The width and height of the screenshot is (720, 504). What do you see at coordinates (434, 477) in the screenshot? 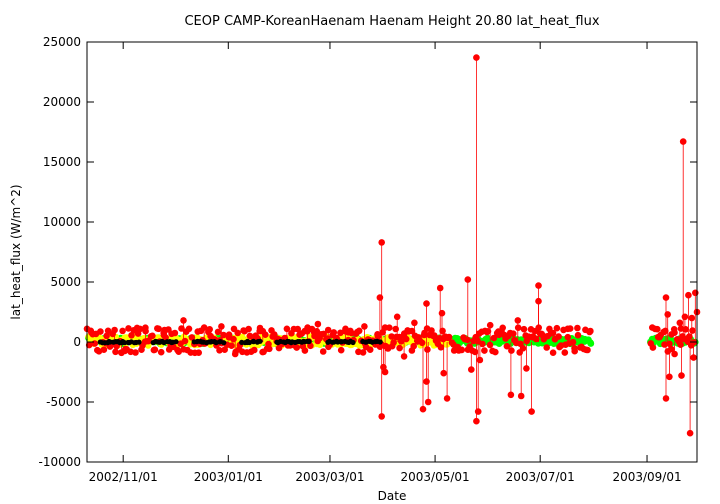
I see `x-tick-label: 2003/05/01` at bounding box center [434, 477].